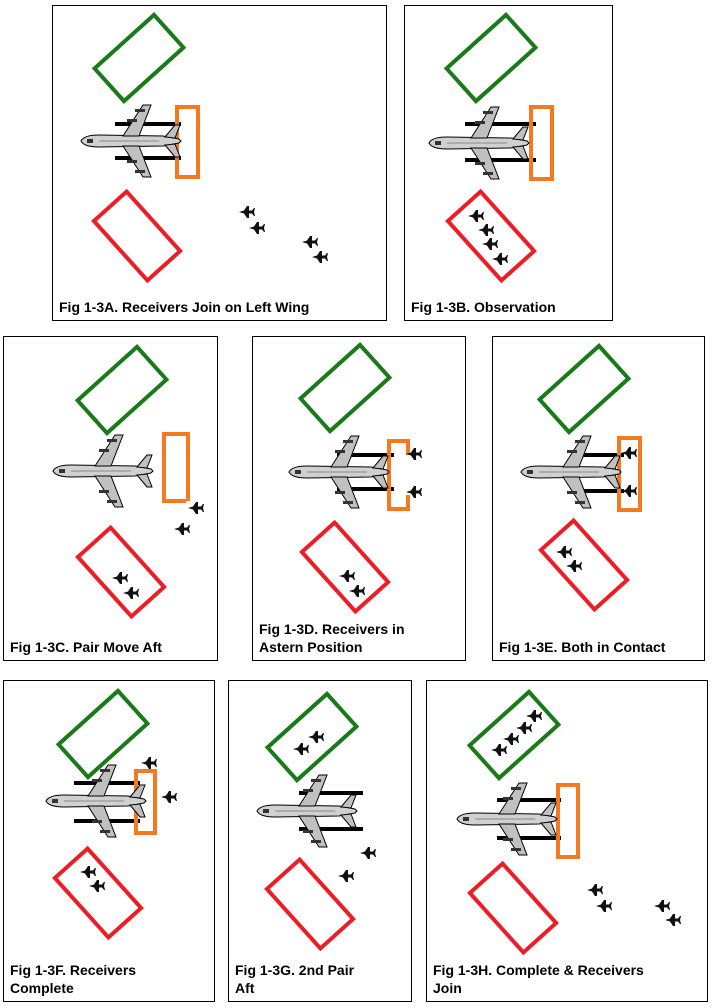 Image resolution: width=711 pixels, height=1008 pixels. I want to click on figure-caption: Fig 1-3H. Complete & Receivers Join, so click(568, 979).